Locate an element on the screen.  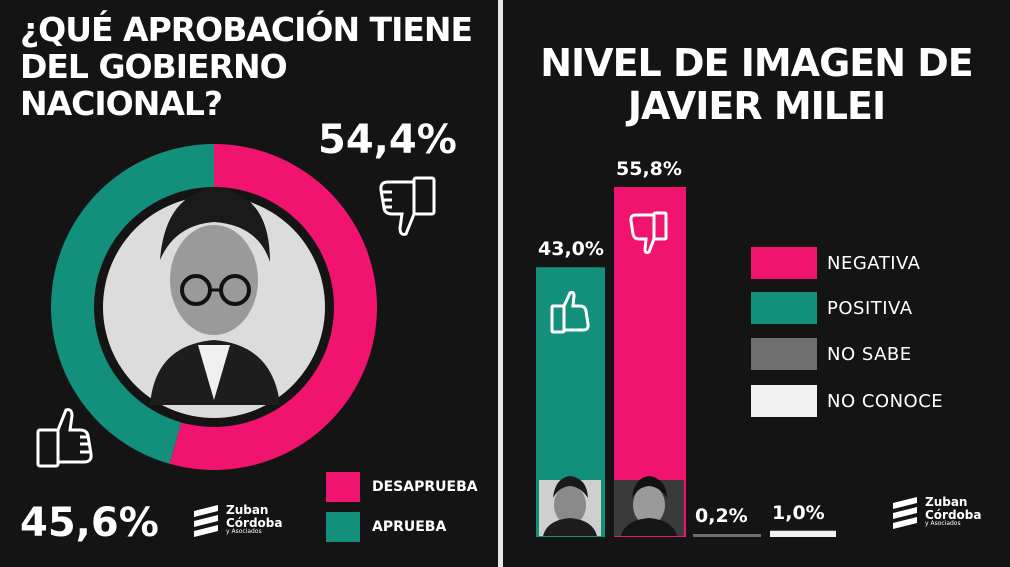
legend-negativa: NEGATIVA is located at coordinates (835, 263).